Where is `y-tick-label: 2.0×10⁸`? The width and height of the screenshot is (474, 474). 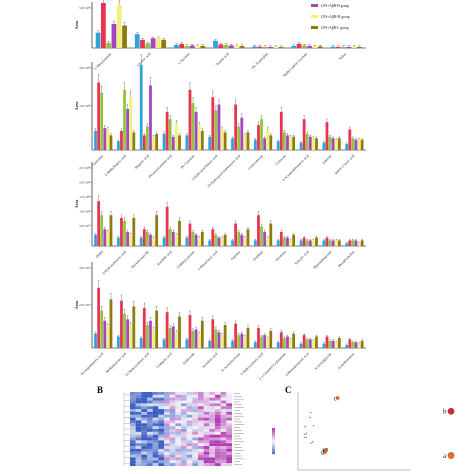
y-tick-label: 2.0×10⁸ is located at coordinates (85, 106).